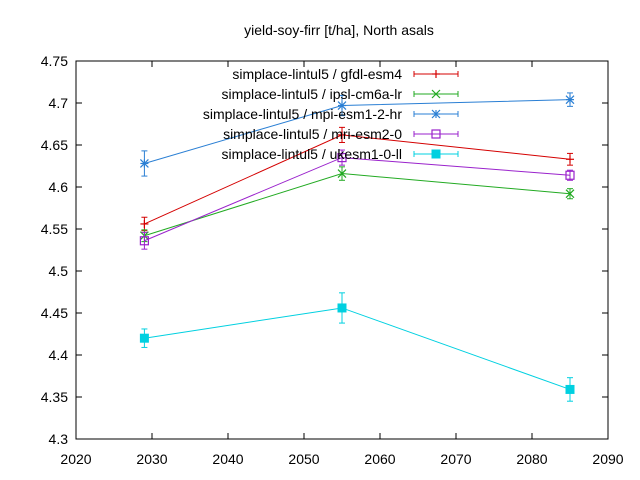 The height and width of the screenshot is (480, 640). Describe the element at coordinates (59, 103) in the screenshot. I see `y-tick-label: 4.7` at that location.